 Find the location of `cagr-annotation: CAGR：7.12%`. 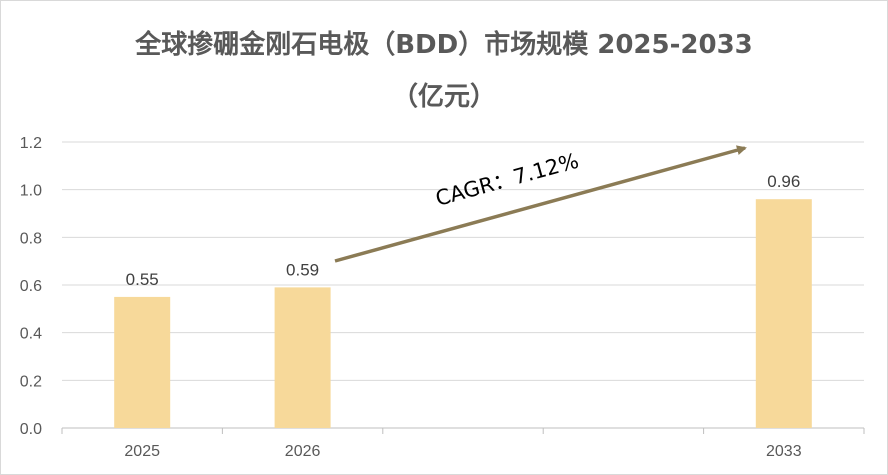

cagr-annotation: CAGR：7.12% is located at coordinates (540, 204).